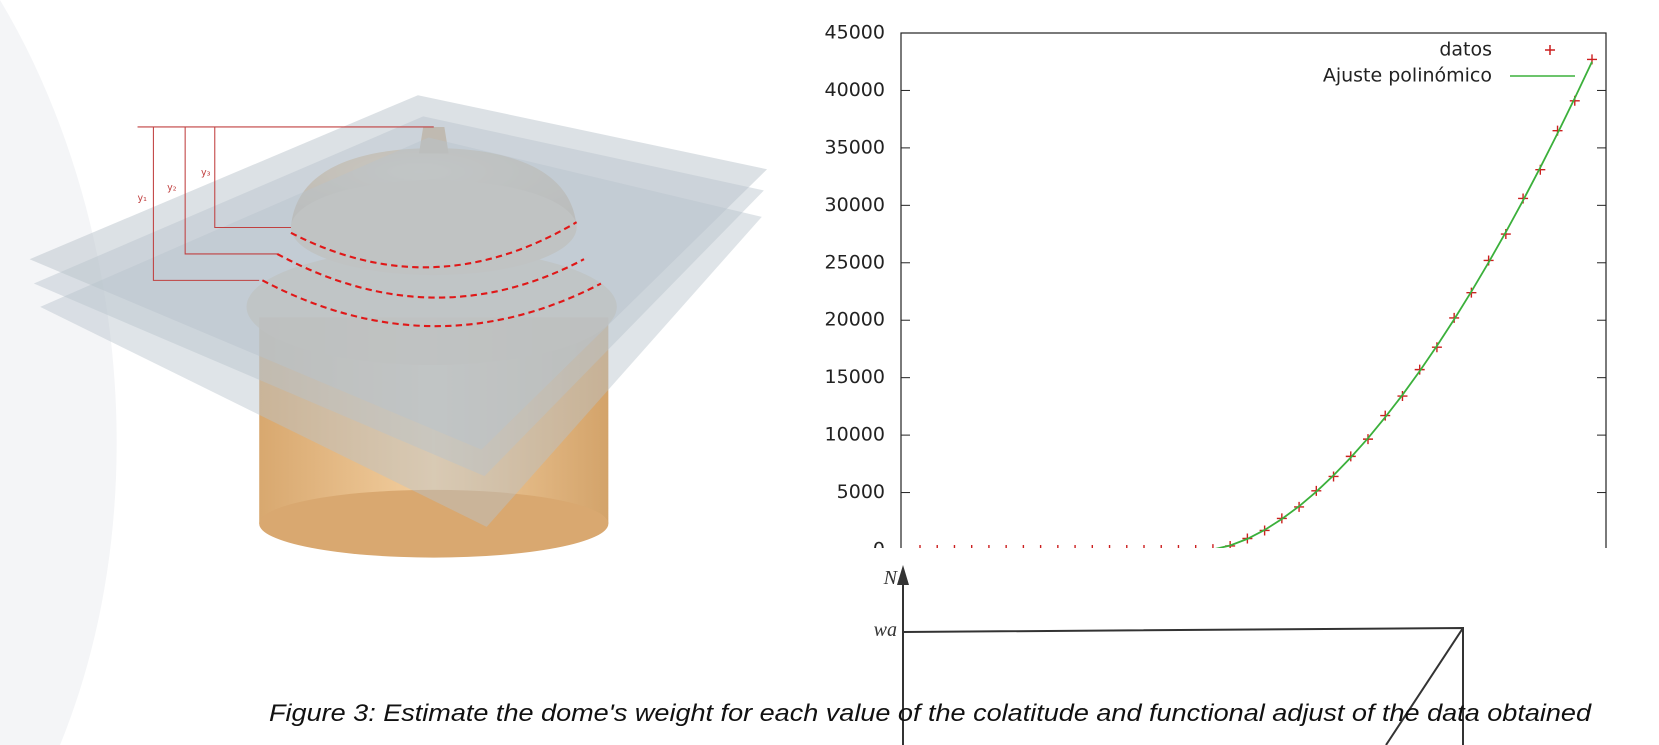 The width and height of the screenshot is (1659, 745). I want to click on y-tick-label: 5000, so click(861, 492).